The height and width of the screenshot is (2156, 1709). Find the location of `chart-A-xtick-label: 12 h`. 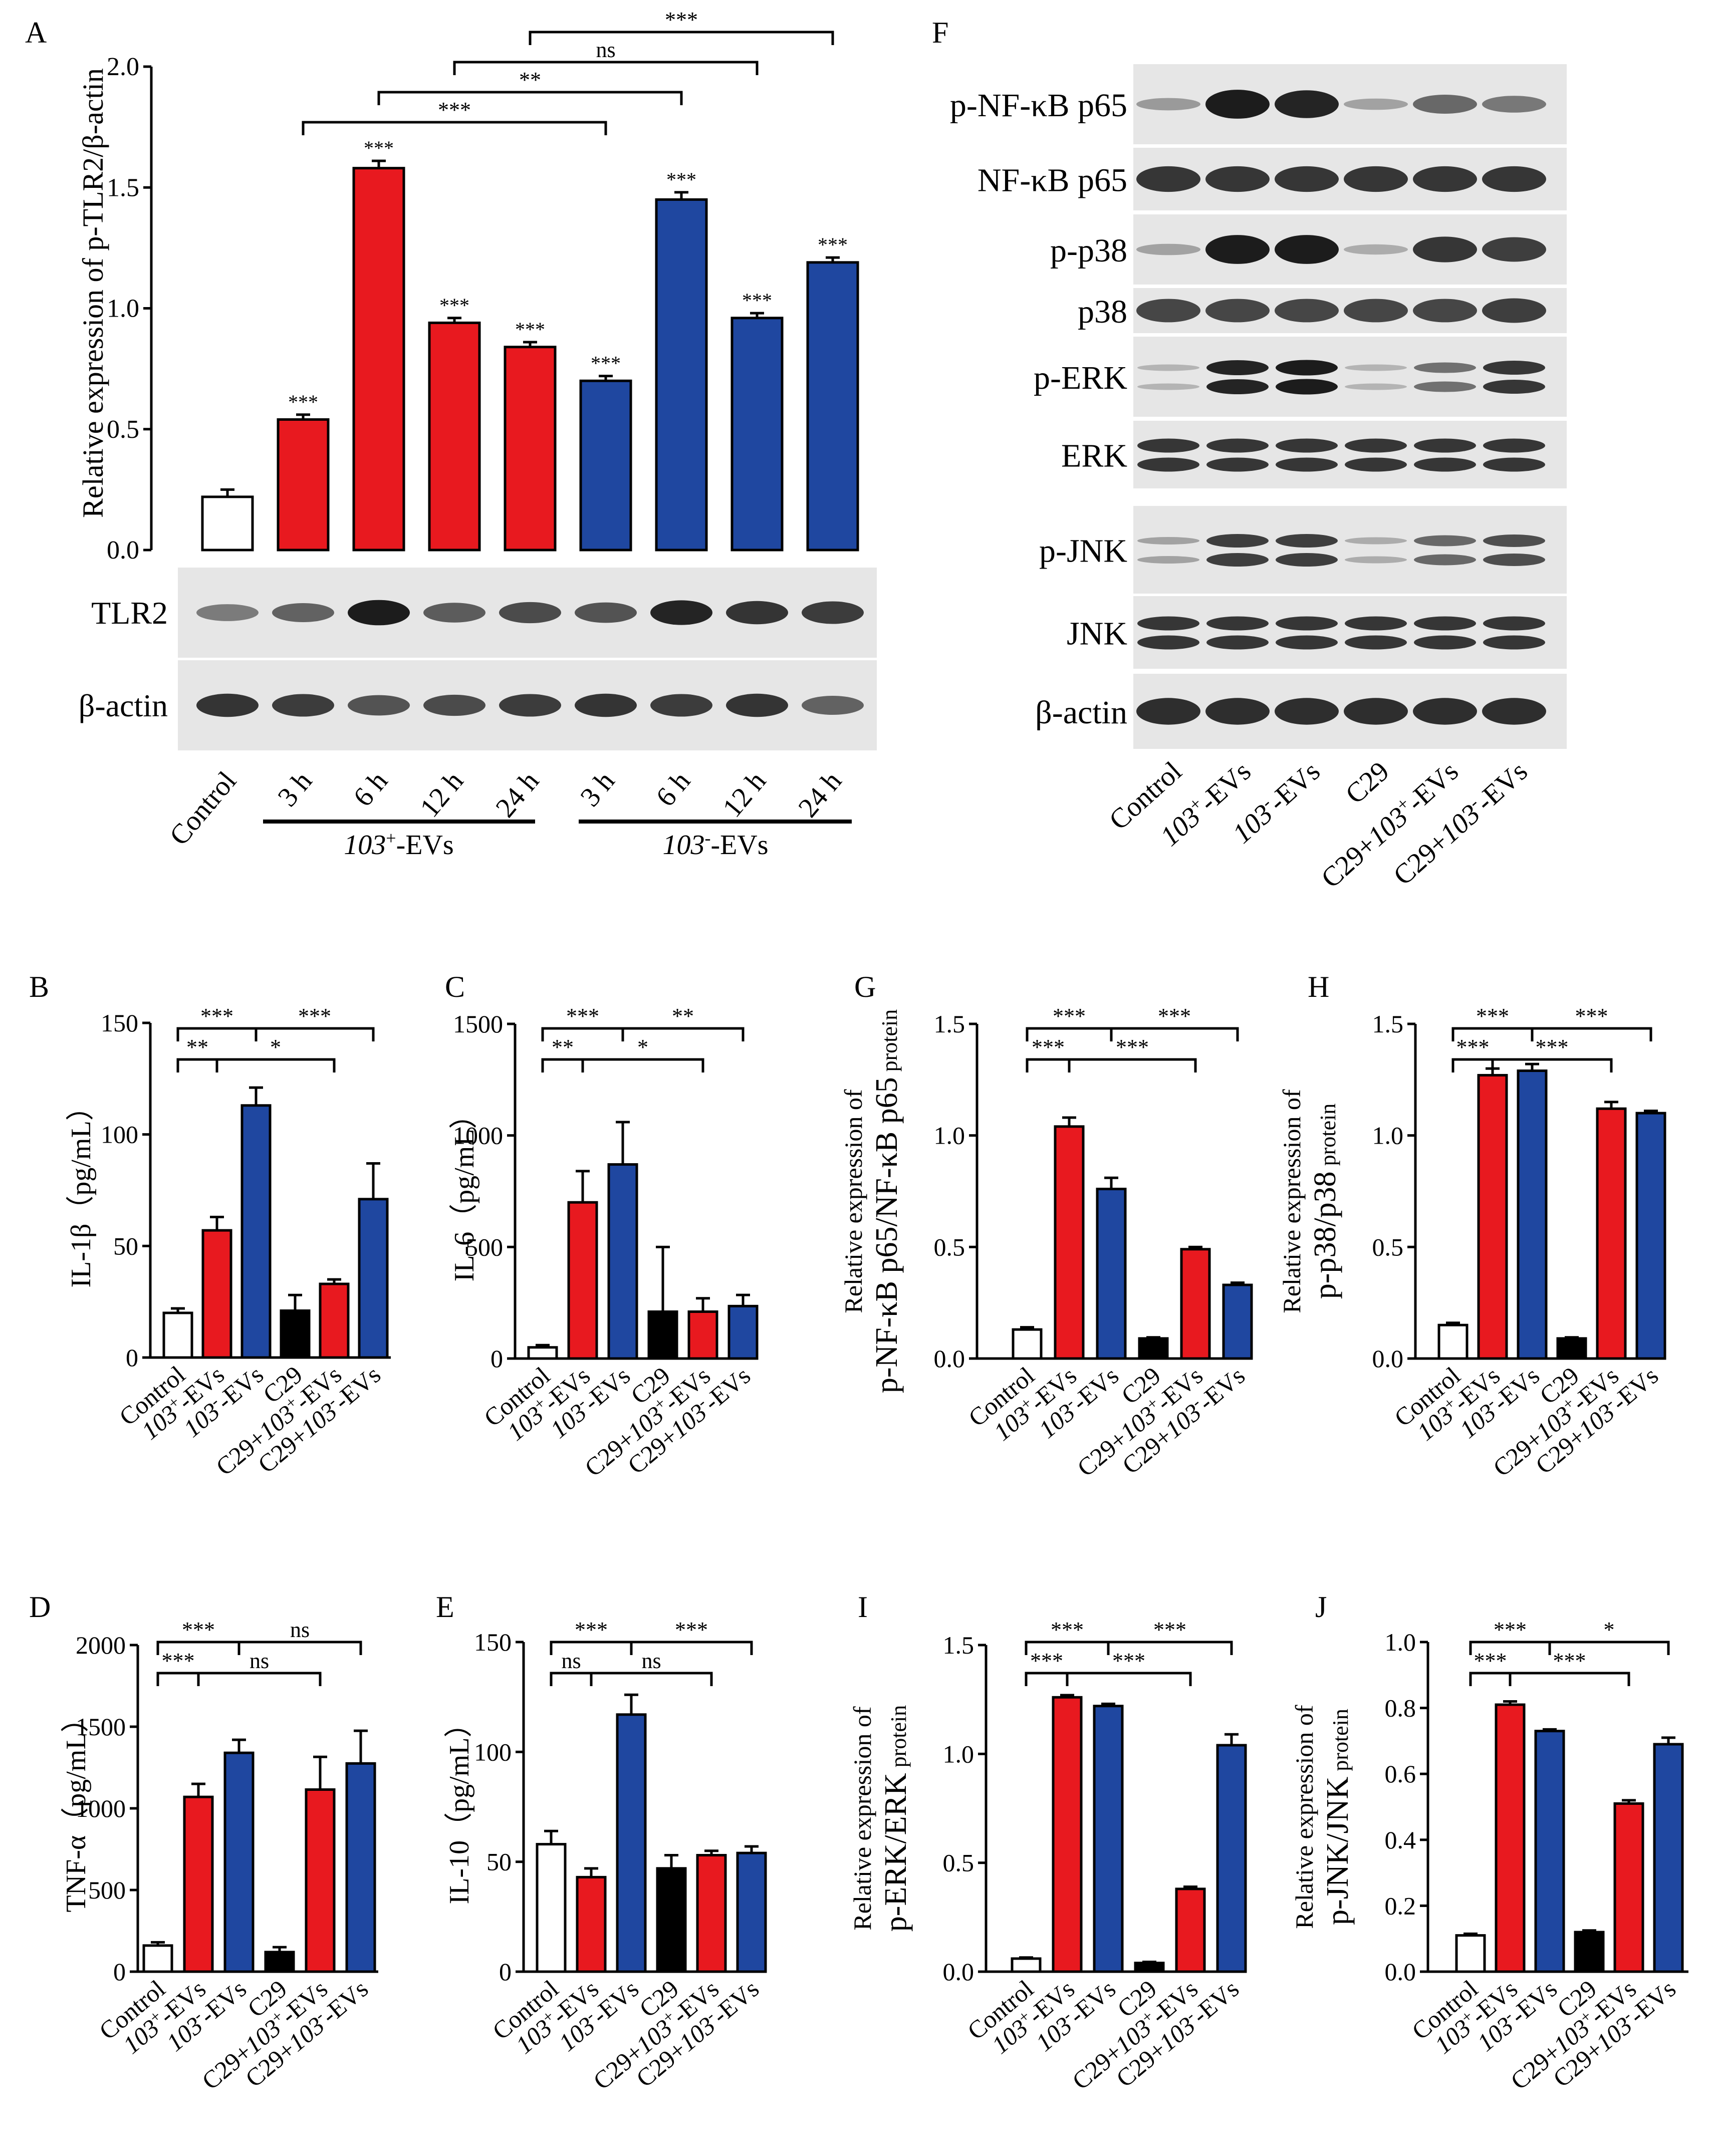

chart-A-xtick-label: 12 h is located at coordinates (744, 795).